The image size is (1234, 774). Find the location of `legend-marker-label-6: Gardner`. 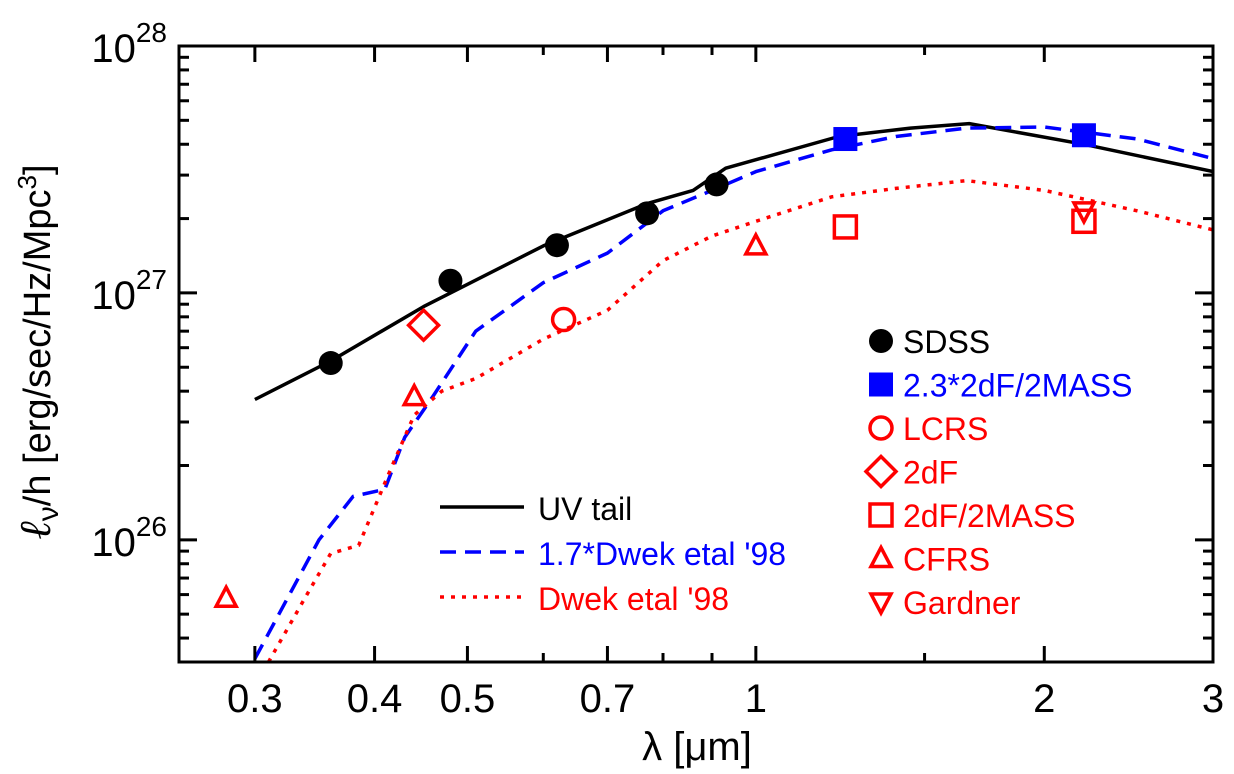

legend-marker-label-6: Gardner is located at coordinates (962, 603).